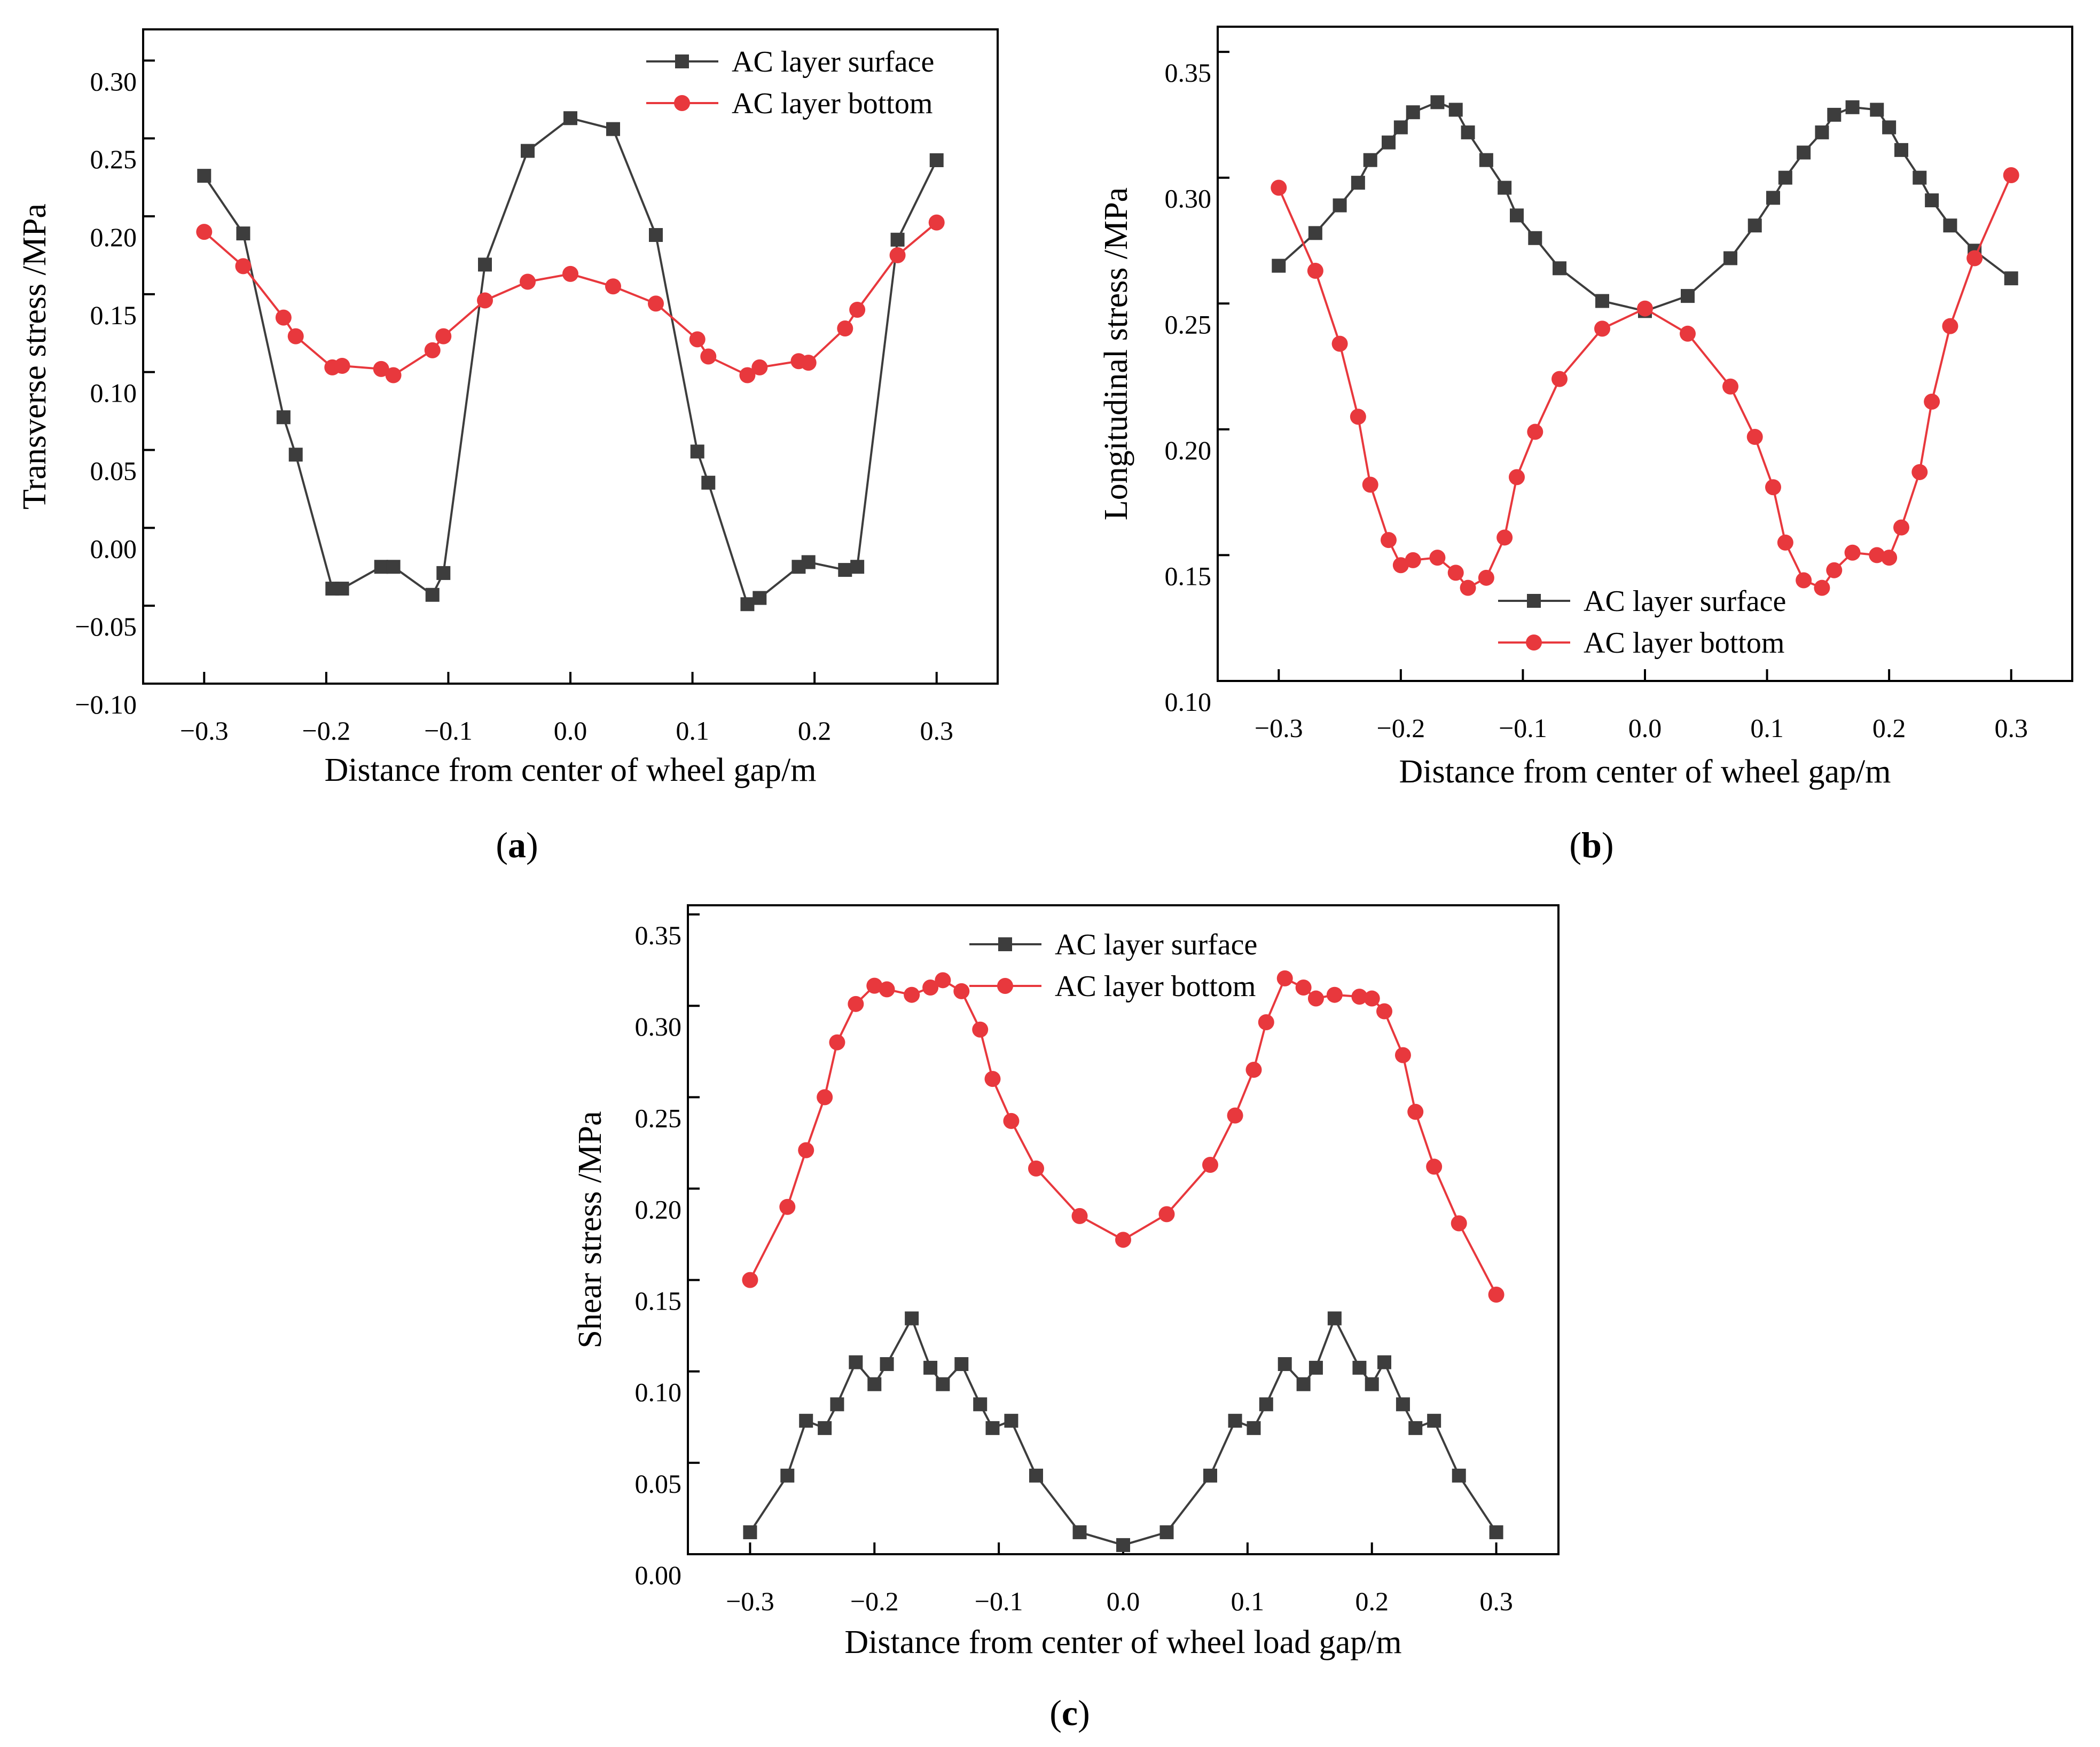  Describe the element at coordinates (1188, 73) in the screenshot. I see `y-tick-label: 0.35` at that location.